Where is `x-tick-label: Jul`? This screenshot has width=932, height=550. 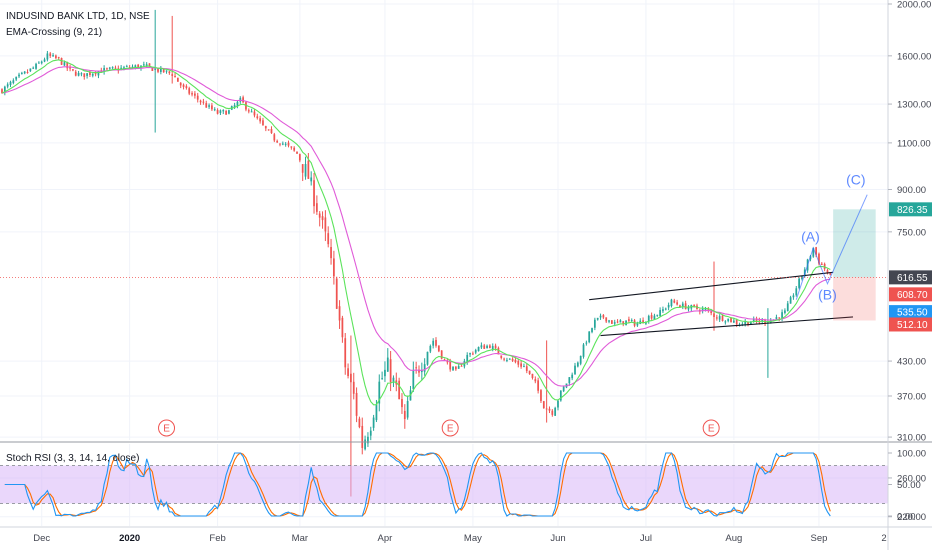
x-tick-label: Jul is located at coordinates (646, 538).